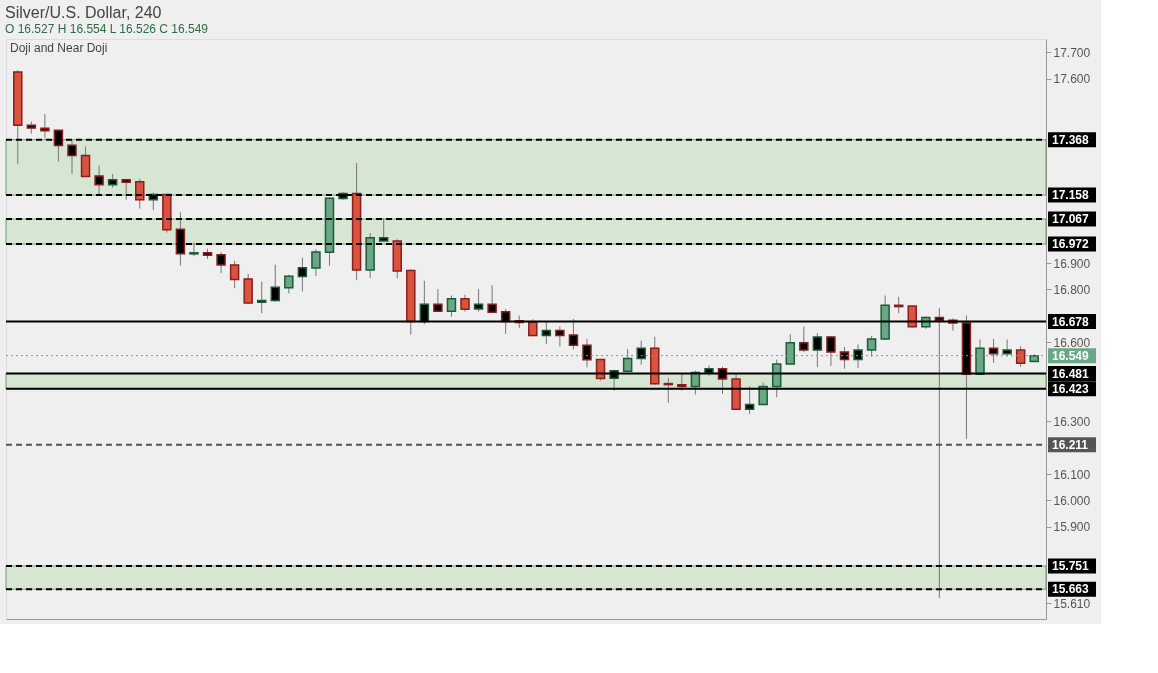 The width and height of the screenshot is (1158, 673). I want to click on y-tick-label: 17.600, so click(1072, 79).